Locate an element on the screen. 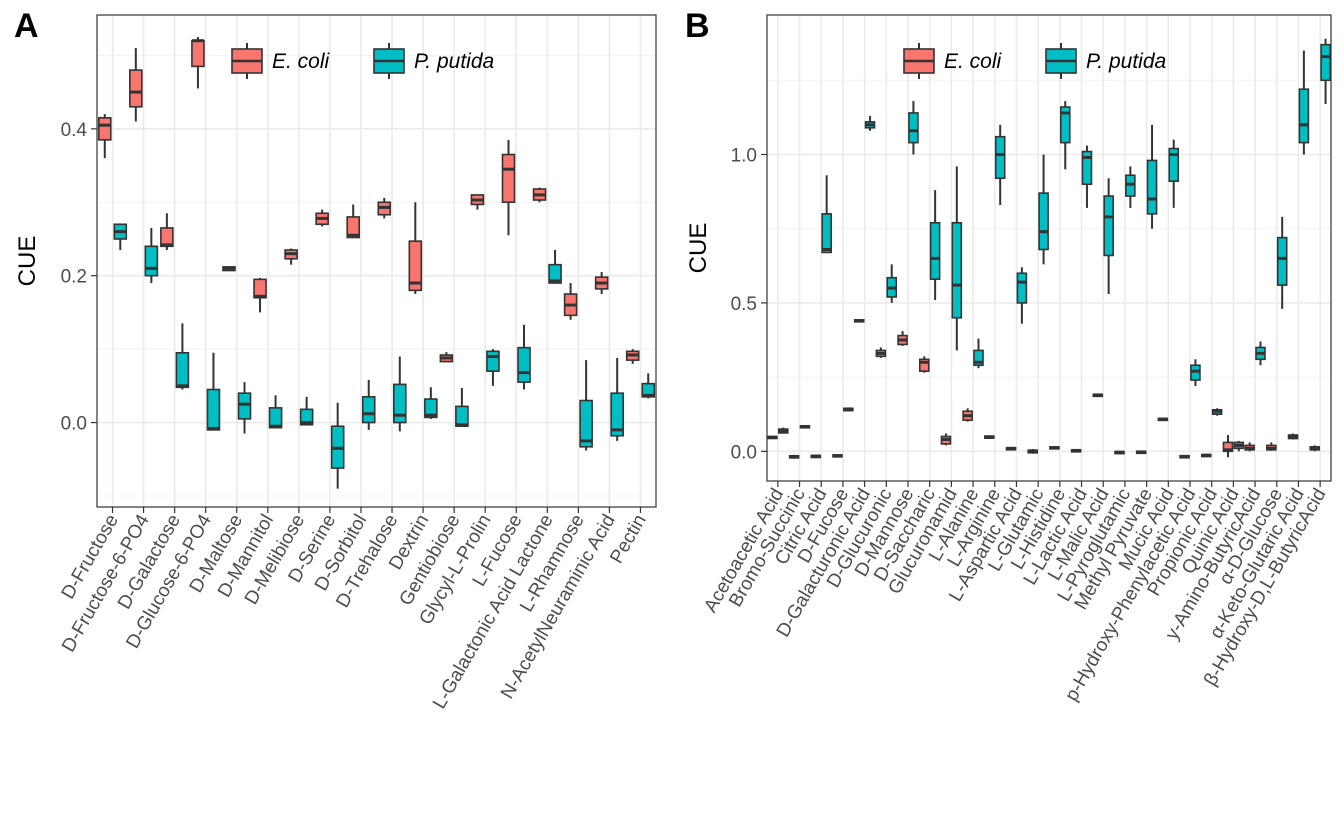  legend-label: P. putida is located at coordinates (454, 61).